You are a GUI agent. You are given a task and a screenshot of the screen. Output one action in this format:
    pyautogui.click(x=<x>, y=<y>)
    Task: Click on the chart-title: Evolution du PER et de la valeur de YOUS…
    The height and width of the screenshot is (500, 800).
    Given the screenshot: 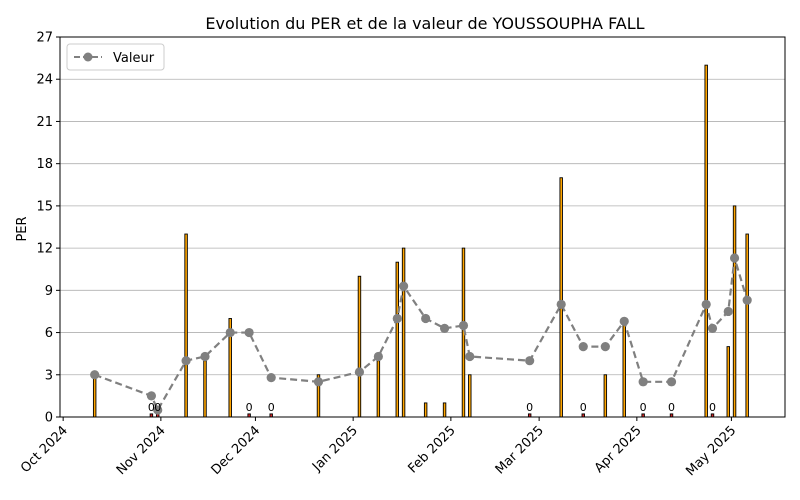 What is the action you would take?
    pyautogui.click(x=424, y=23)
    